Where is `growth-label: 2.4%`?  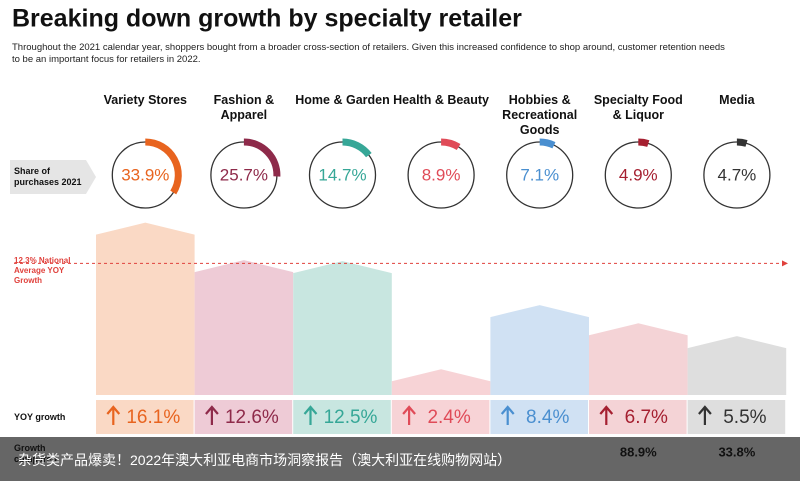 growth-label: 2.4% is located at coordinates (448, 417).